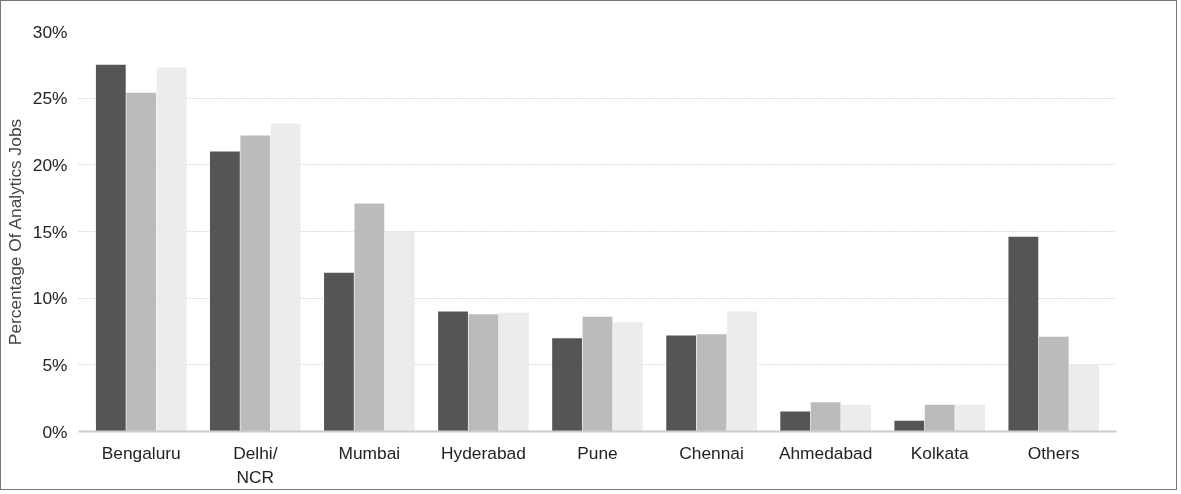  Describe the element at coordinates (50, 298) in the screenshot. I see `y-tick-label: 10%` at that location.